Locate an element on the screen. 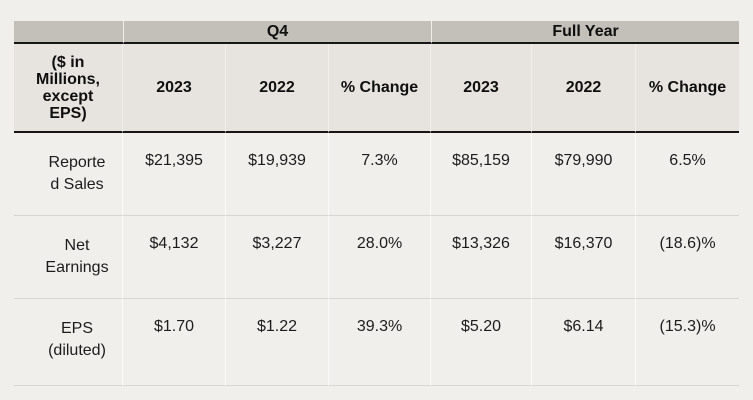  table-cell: 7.3% is located at coordinates (380, 174).